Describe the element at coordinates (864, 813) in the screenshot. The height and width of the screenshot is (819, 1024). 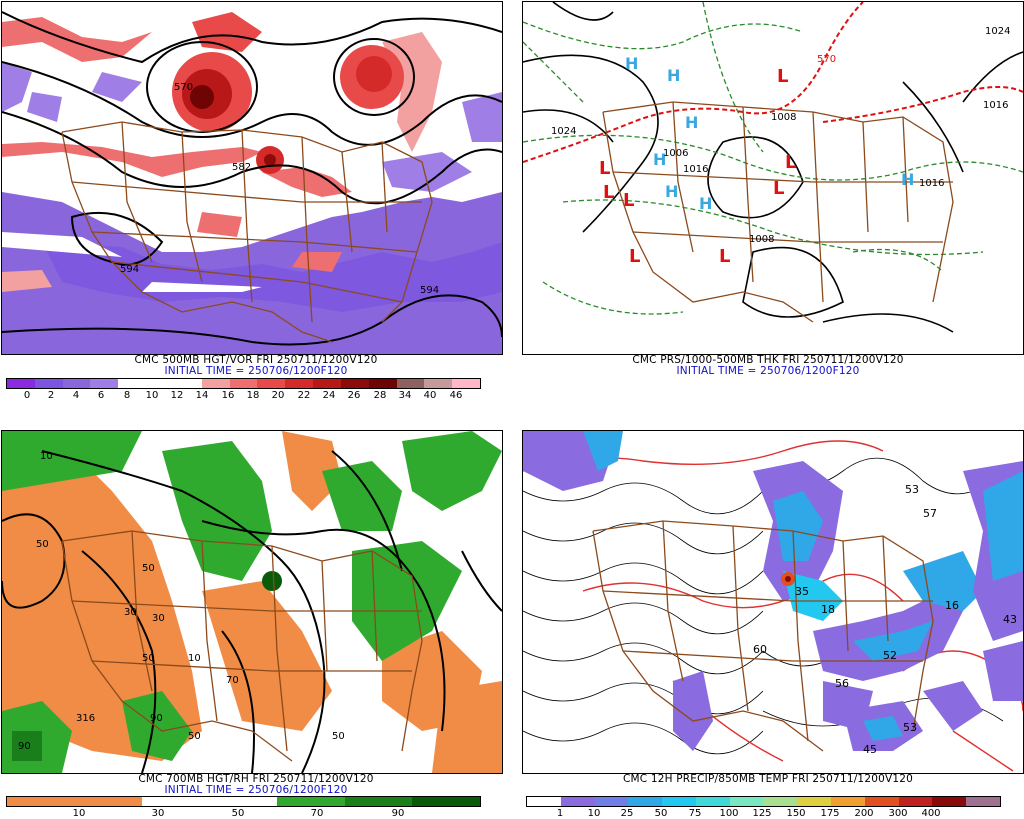
I see `colorbar-label: 200` at that location.